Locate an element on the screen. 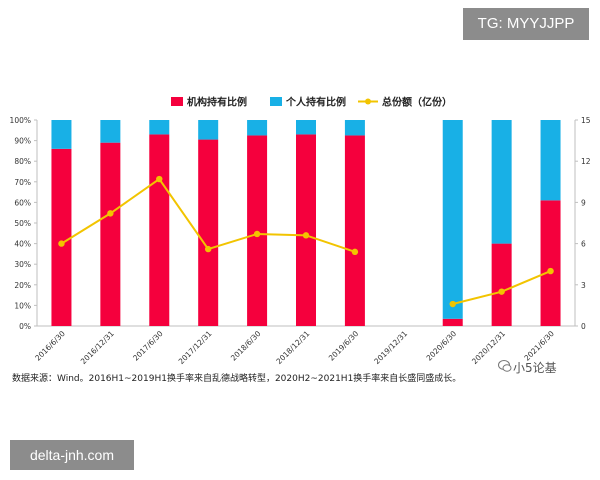 The image size is (600, 480). y-left-tick-label: 90% is located at coordinates (22, 141).